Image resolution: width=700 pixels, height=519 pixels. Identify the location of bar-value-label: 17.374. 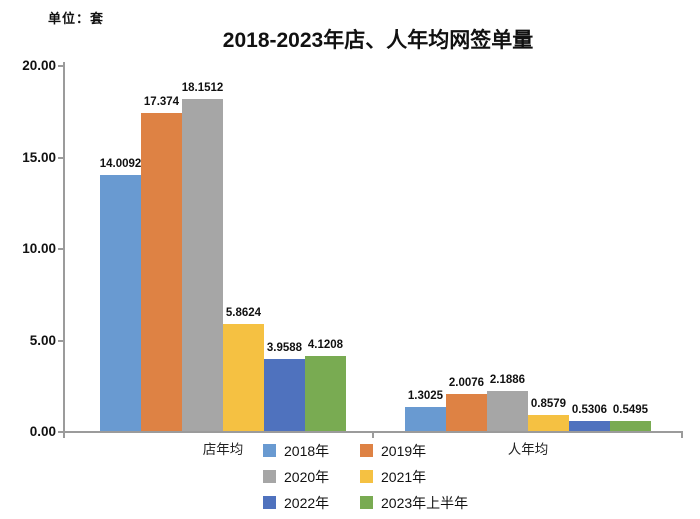
(161, 102).